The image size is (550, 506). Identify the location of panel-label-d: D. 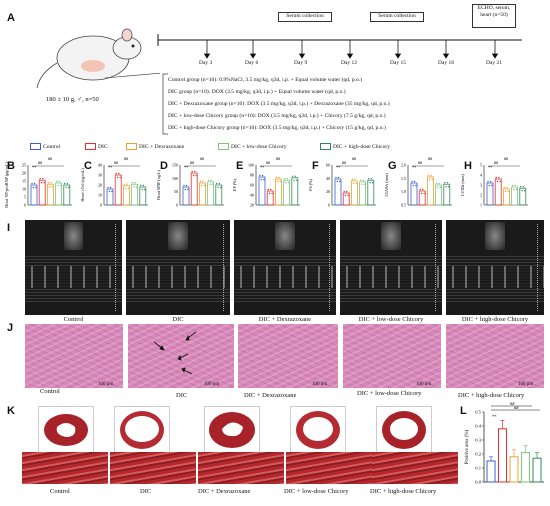
(164, 166).